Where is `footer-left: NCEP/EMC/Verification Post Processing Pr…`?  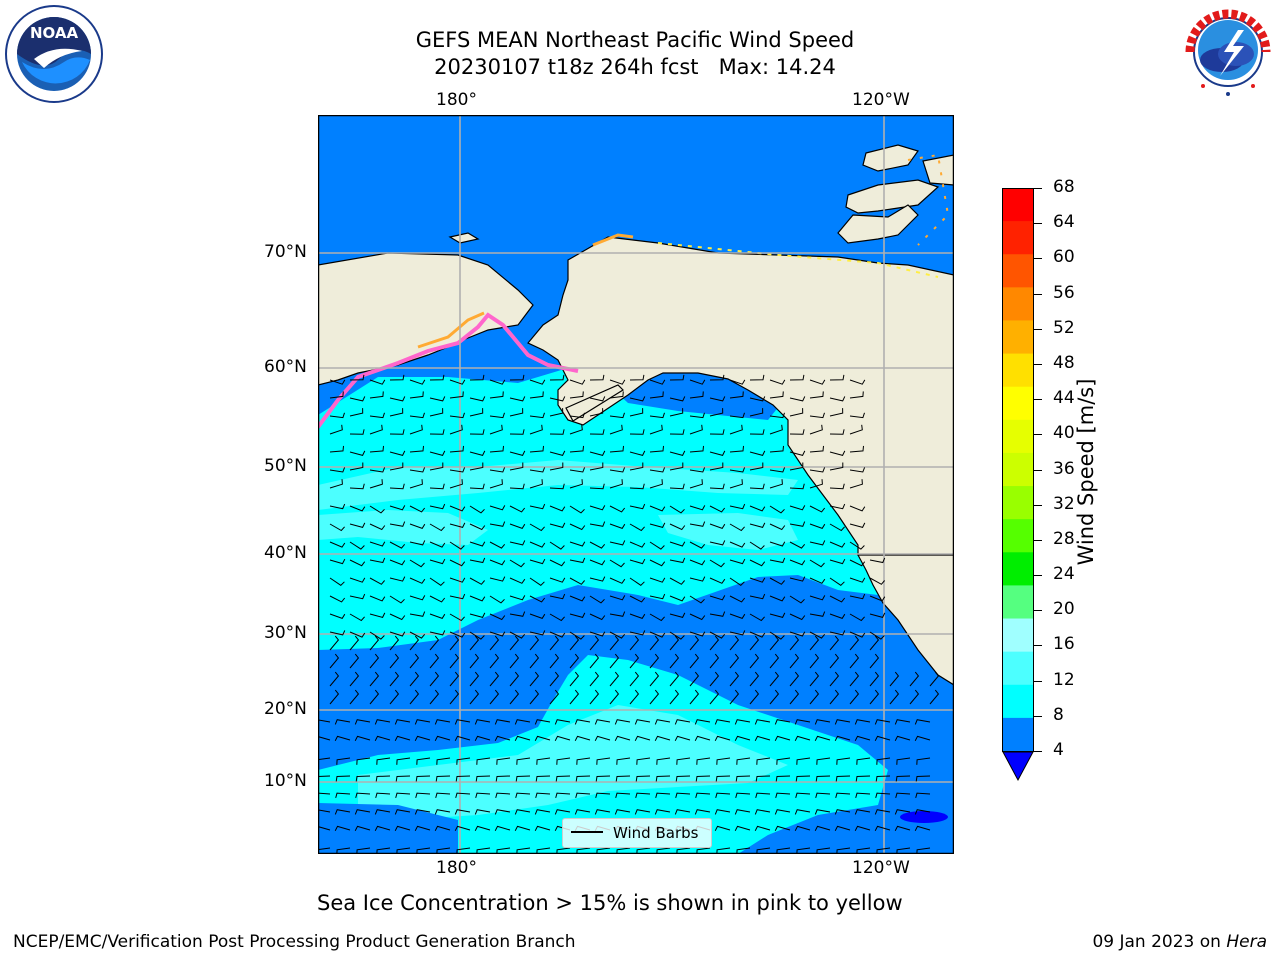
footer-left: NCEP/EMC/Verification Post Processing Pr… is located at coordinates (294, 942).